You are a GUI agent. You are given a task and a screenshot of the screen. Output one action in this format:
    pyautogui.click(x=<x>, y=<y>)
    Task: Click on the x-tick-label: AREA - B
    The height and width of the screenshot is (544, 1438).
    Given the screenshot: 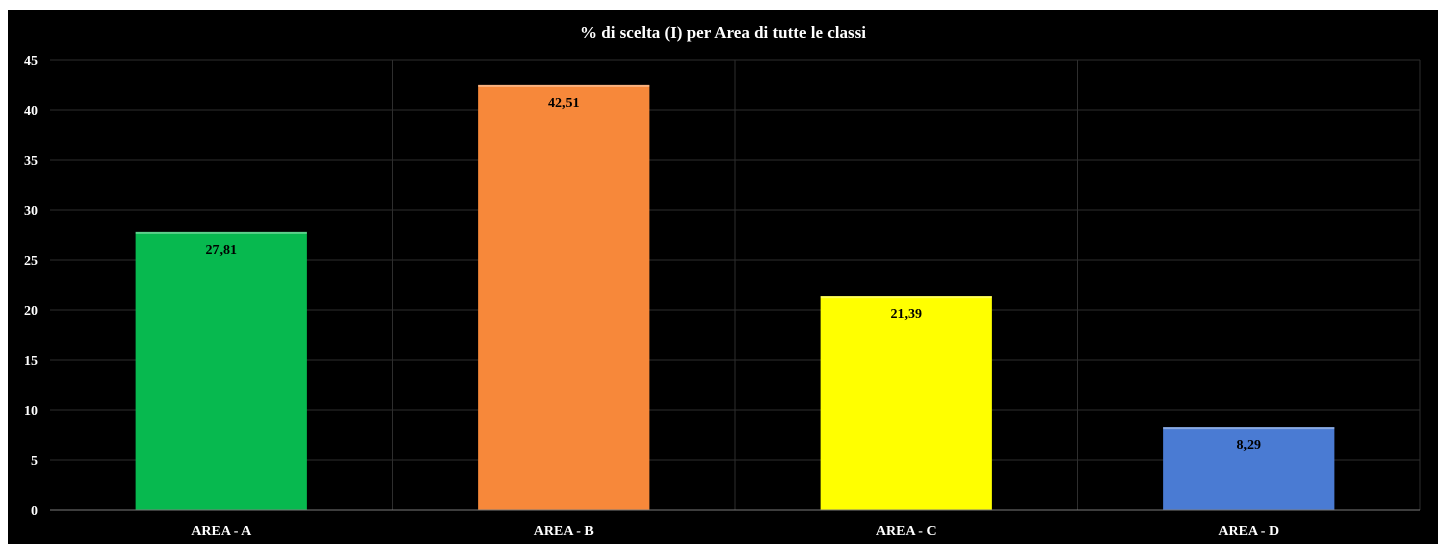 What is the action you would take?
    pyautogui.click(x=564, y=531)
    